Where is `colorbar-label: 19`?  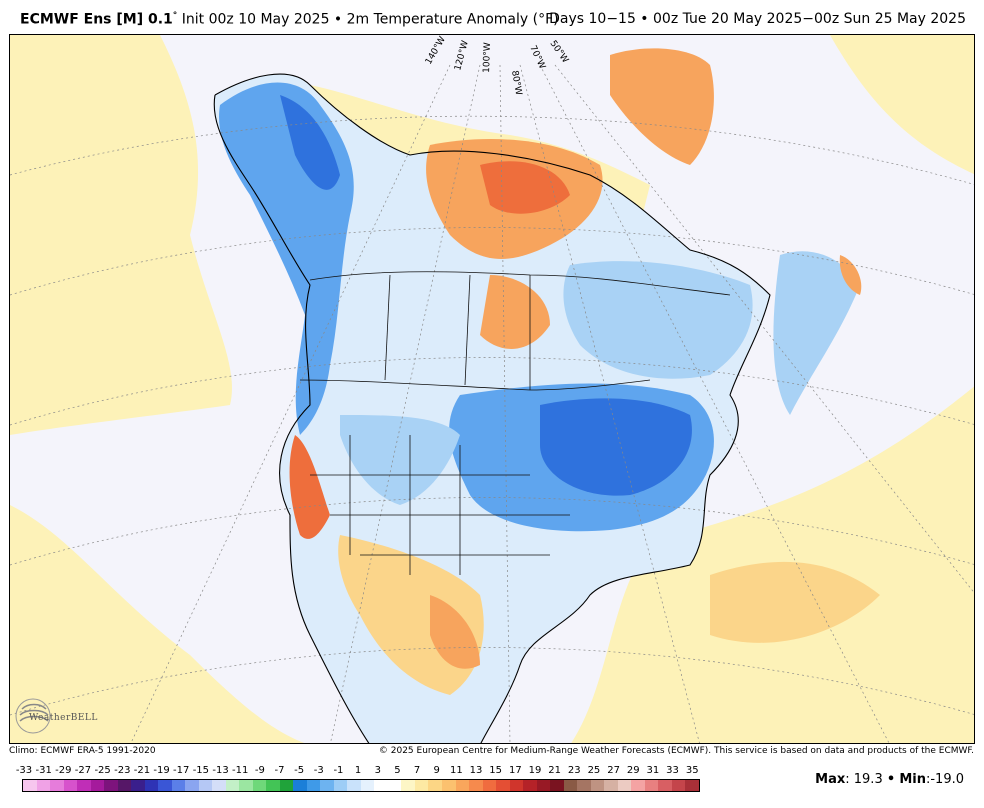
colorbar-label: 19 is located at coordinates (535, 770).